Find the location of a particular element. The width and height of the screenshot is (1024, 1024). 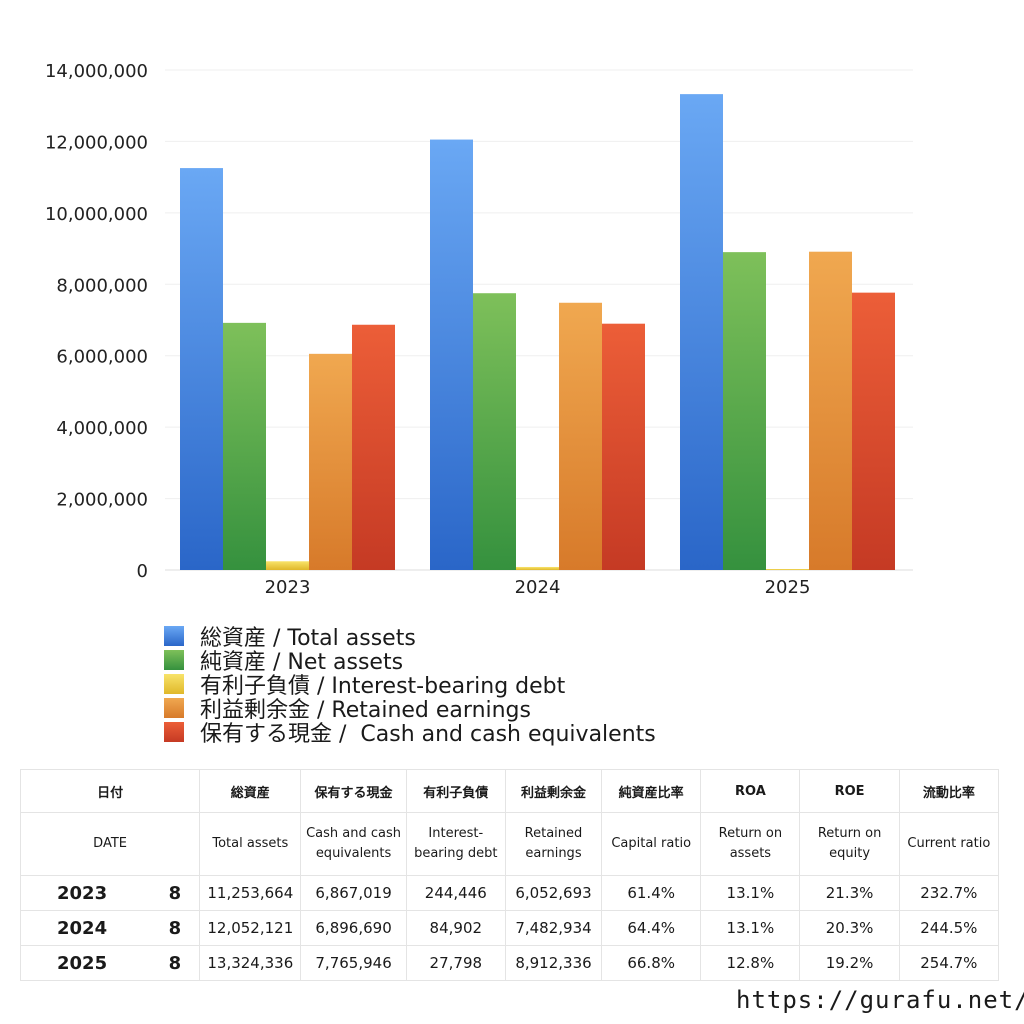

header-cash-jp: 保有する現金 is located at coordinates (353, 791).